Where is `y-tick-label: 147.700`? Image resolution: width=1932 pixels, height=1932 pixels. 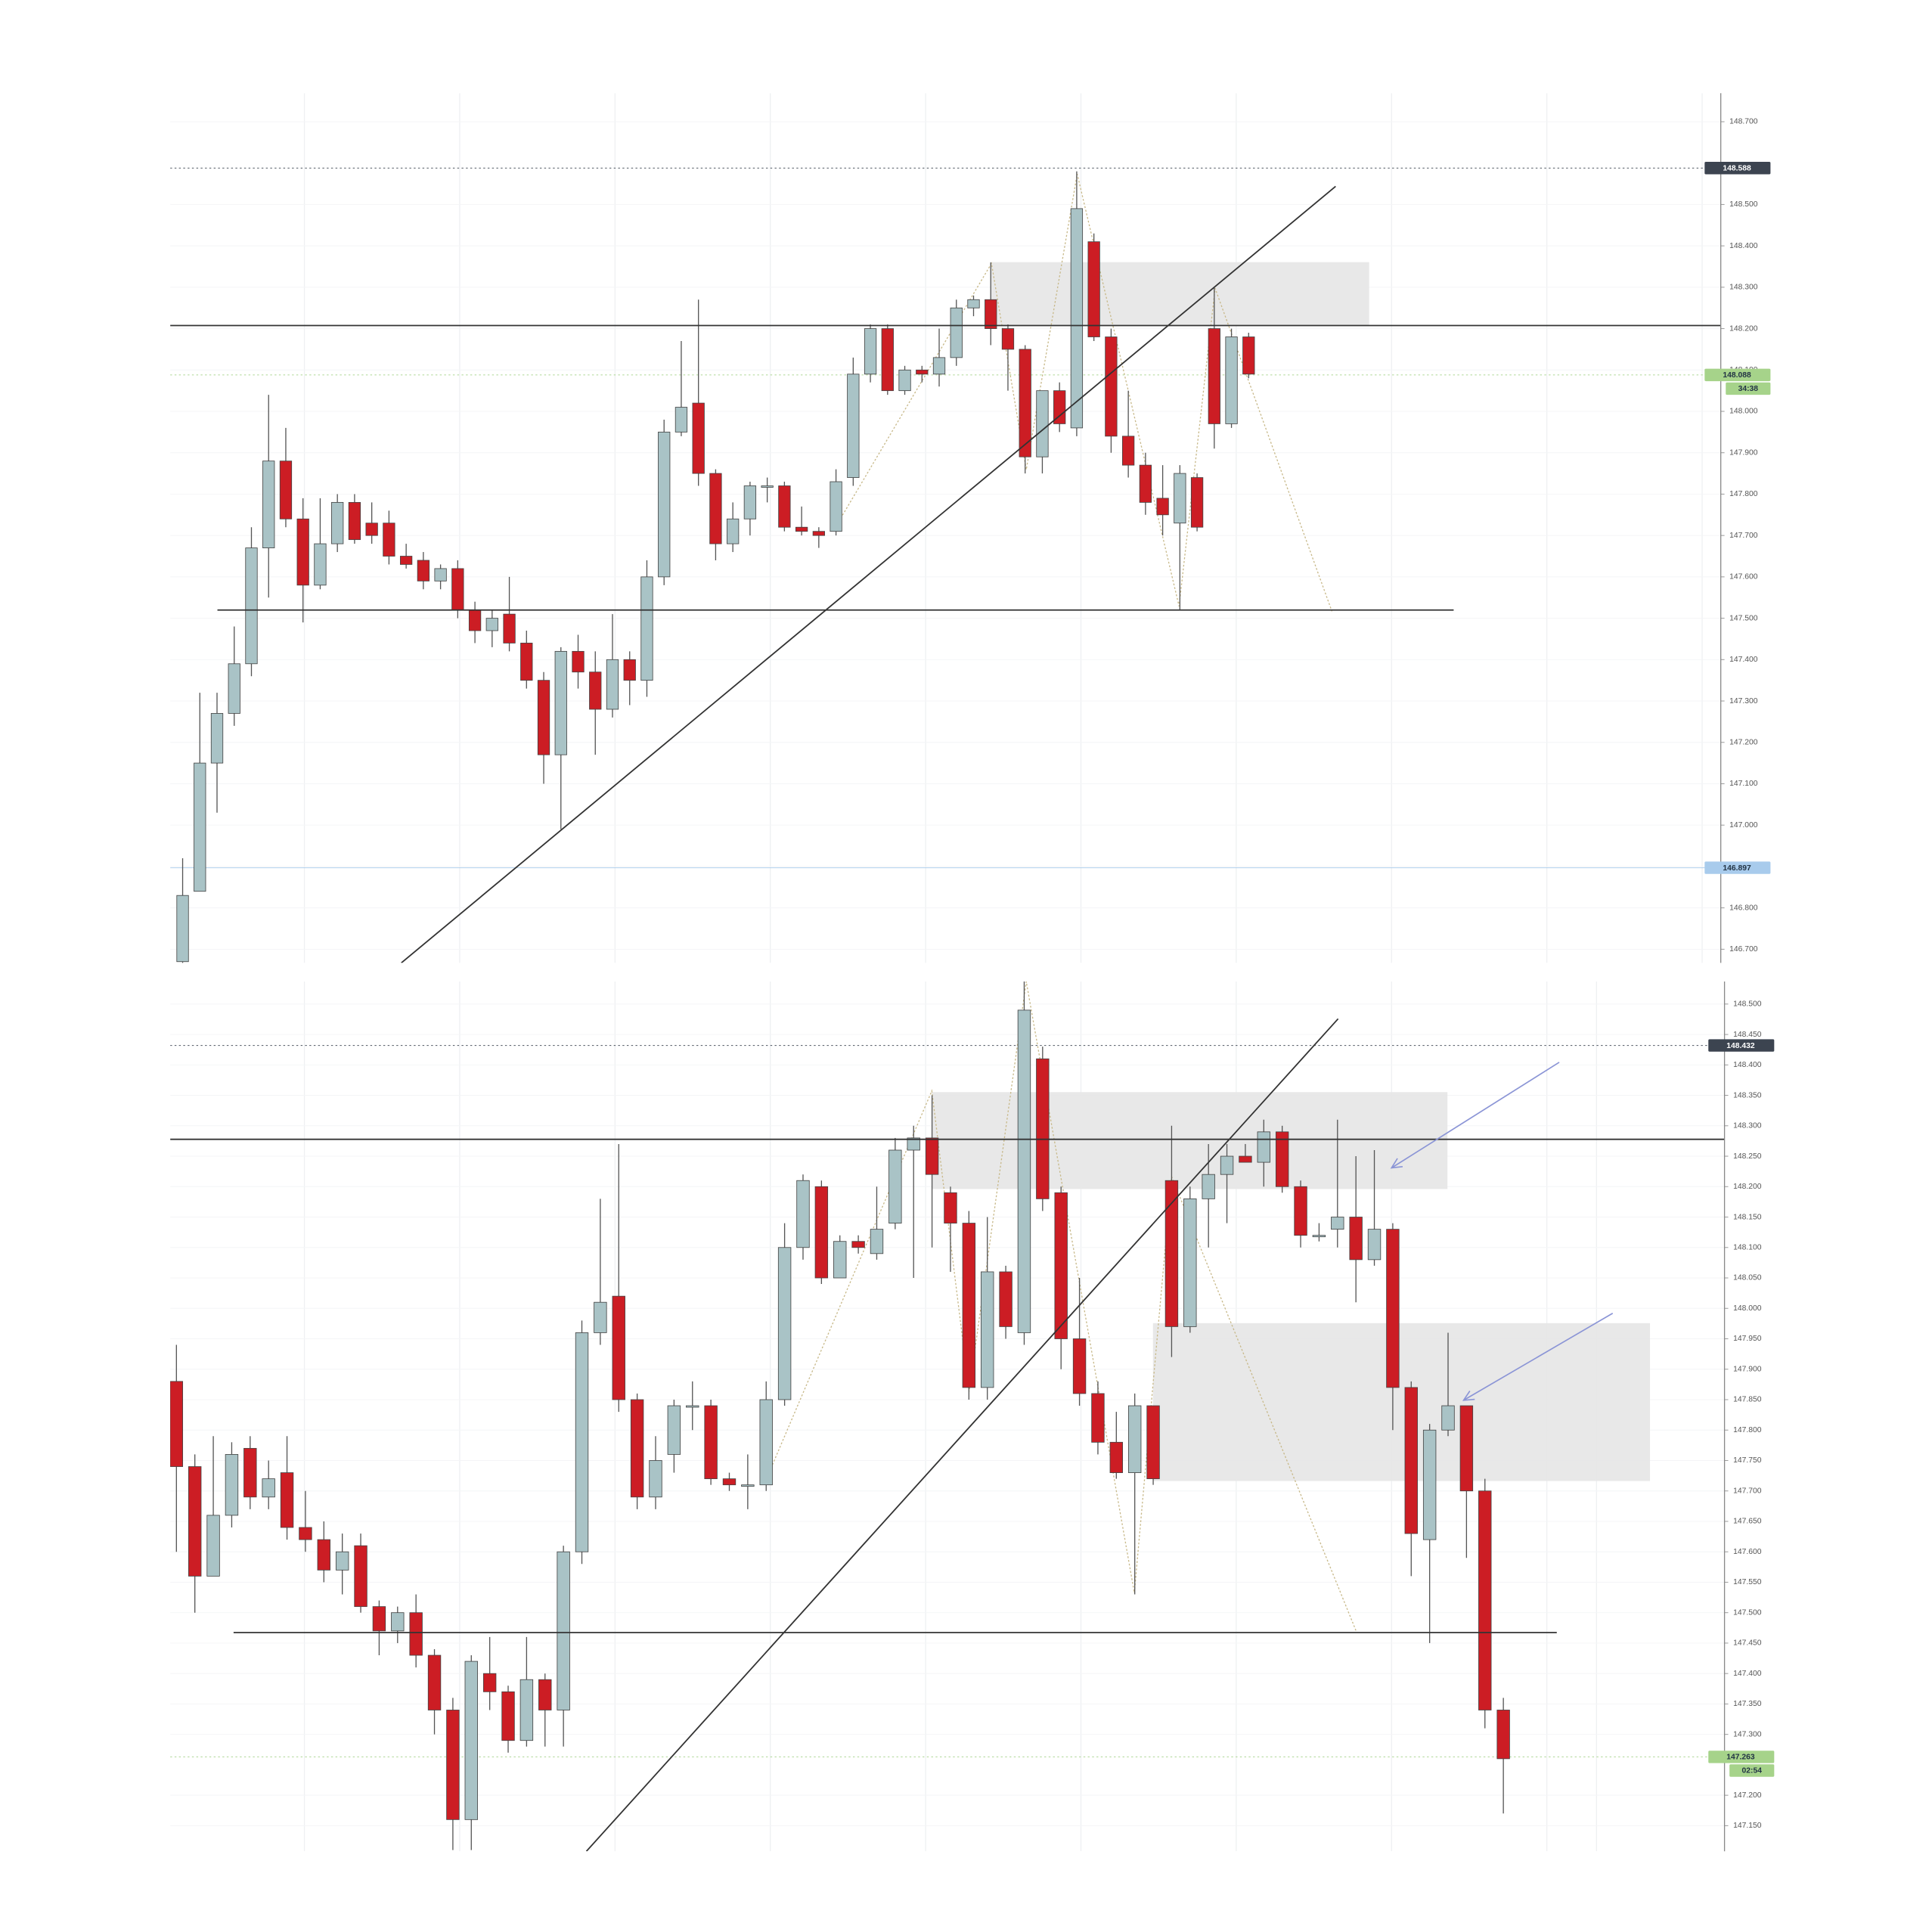 y-tick-label: 147.700 is located at coordinates (1748, 1491).